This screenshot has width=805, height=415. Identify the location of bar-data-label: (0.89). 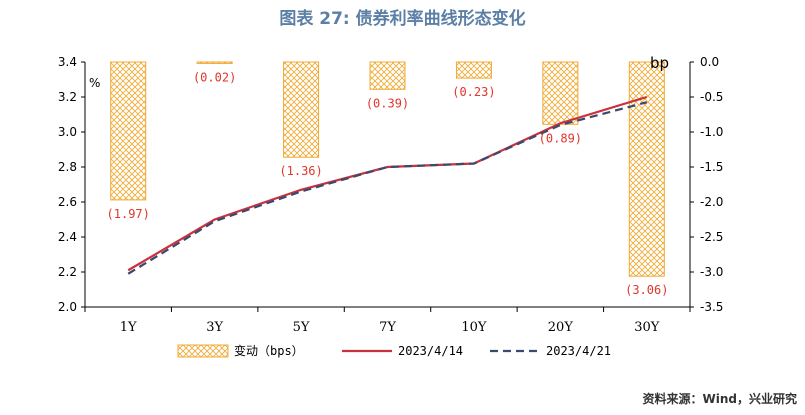
(560, 138).